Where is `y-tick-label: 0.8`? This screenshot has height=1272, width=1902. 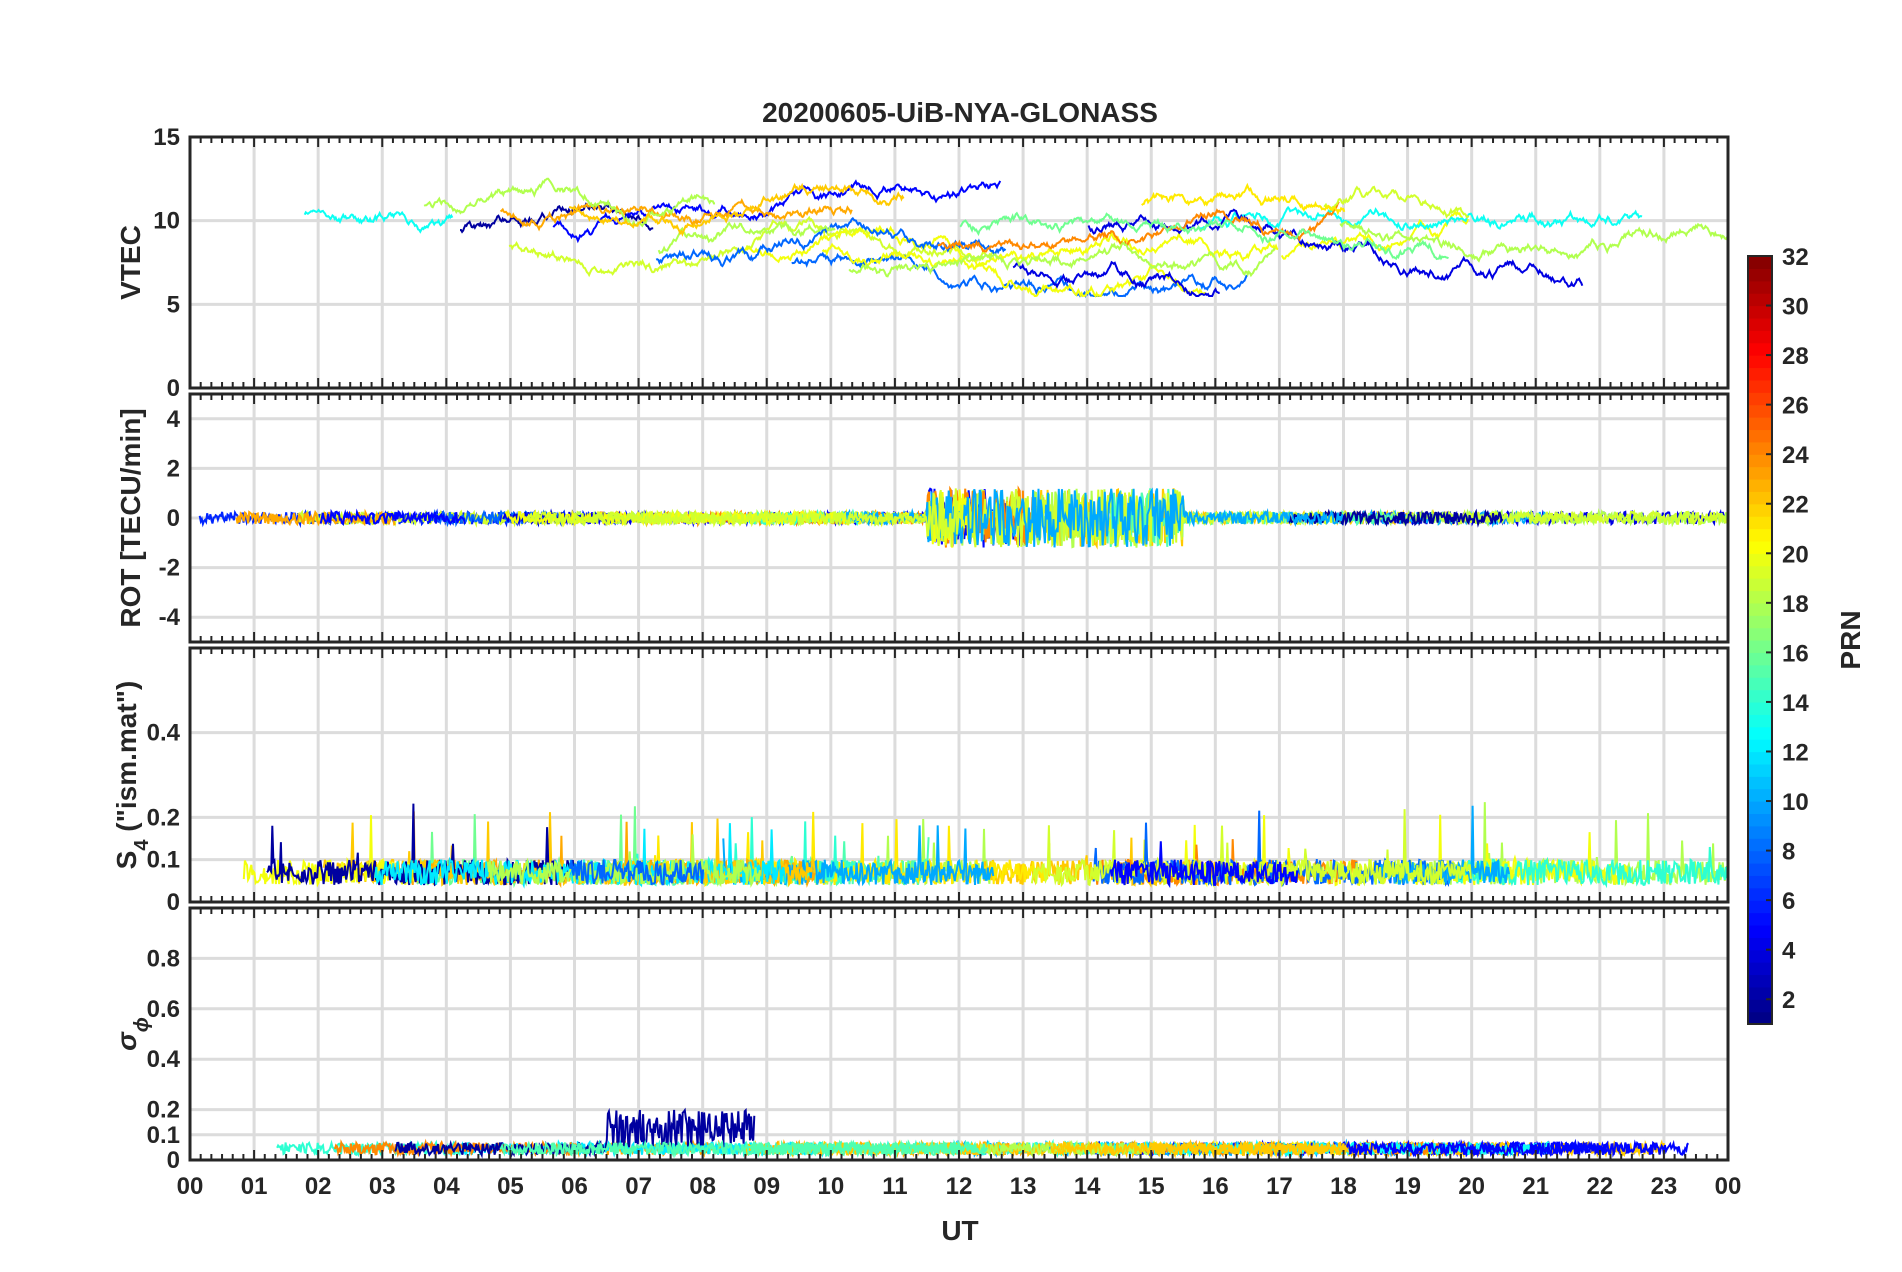
y-tick-label: 0.8 is located at coordinates (163, 958).